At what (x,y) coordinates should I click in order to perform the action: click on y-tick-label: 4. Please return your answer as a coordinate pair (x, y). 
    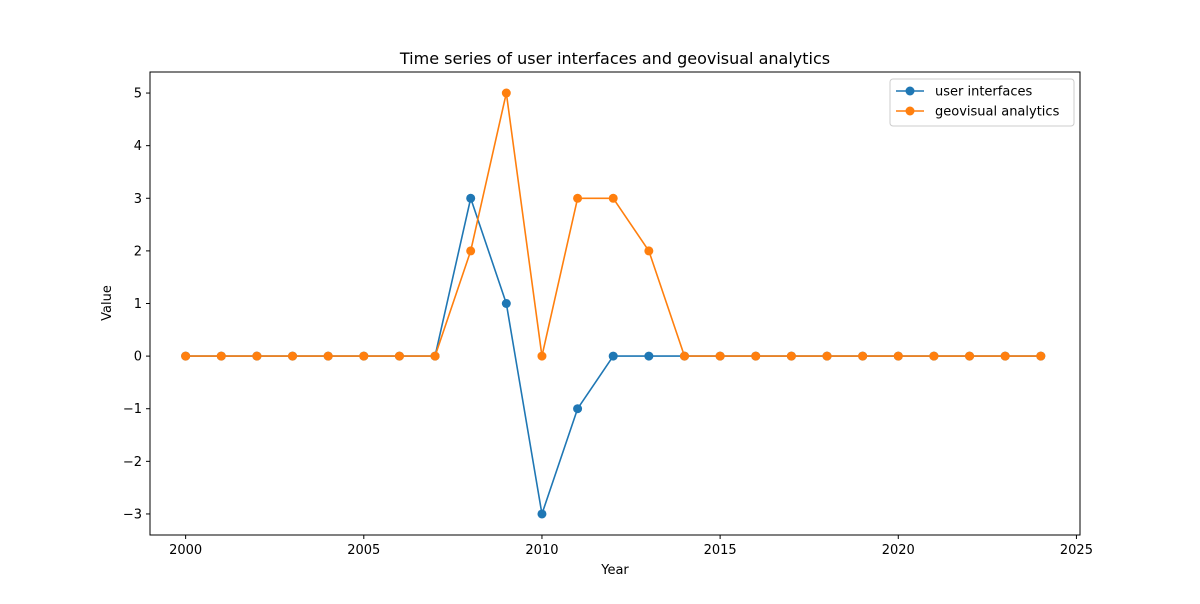
    Looking at the image, I should click on (138, 146).